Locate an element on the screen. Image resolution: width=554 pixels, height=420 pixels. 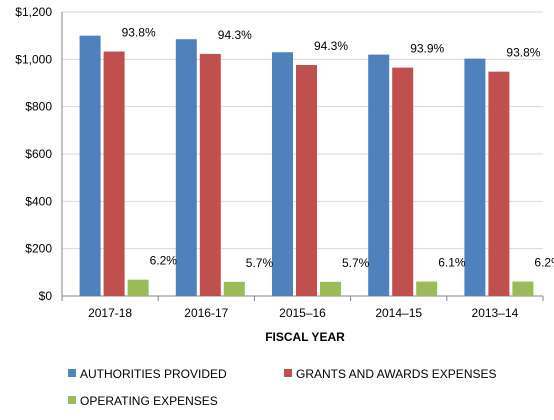
data-label: 93.9% is located at coordinates (427, 49).